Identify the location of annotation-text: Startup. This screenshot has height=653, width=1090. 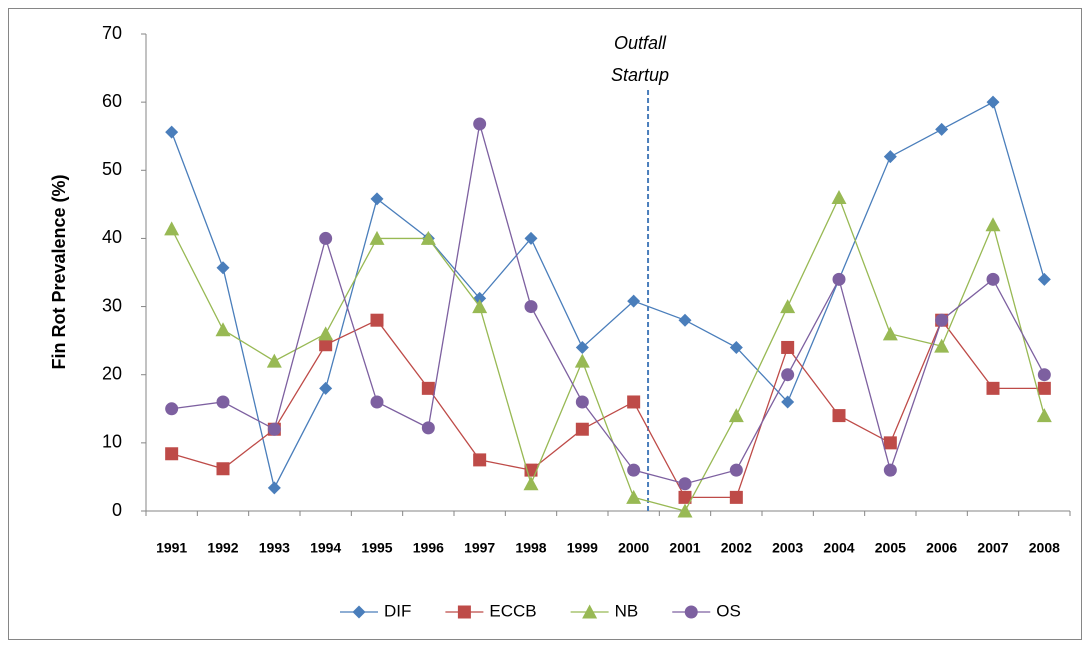
(640, 75).